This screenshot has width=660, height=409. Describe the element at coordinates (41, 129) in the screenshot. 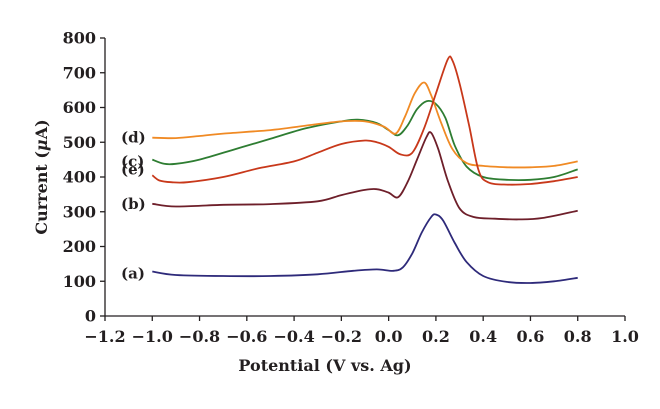

I see `y-axis-title-suffix: A)` at that location.